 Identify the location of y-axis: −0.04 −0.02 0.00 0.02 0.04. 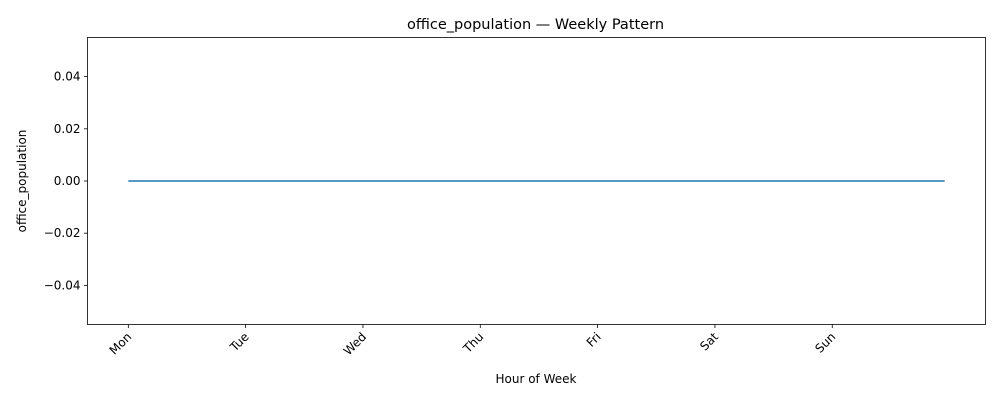
(66, 181).